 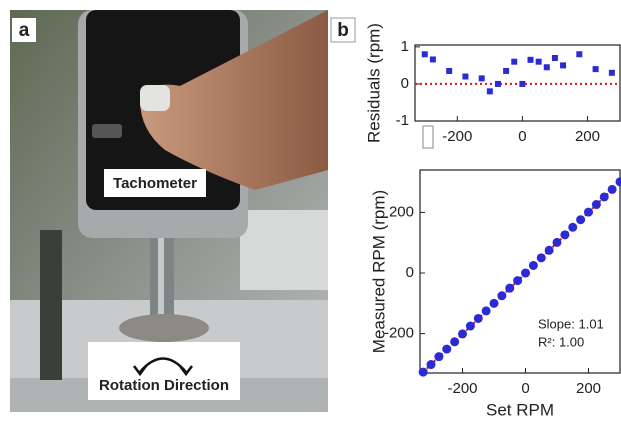 What do you see at coordinates (284, 250) in the screenshot?
I see `block` at bounding box center [284, 250].